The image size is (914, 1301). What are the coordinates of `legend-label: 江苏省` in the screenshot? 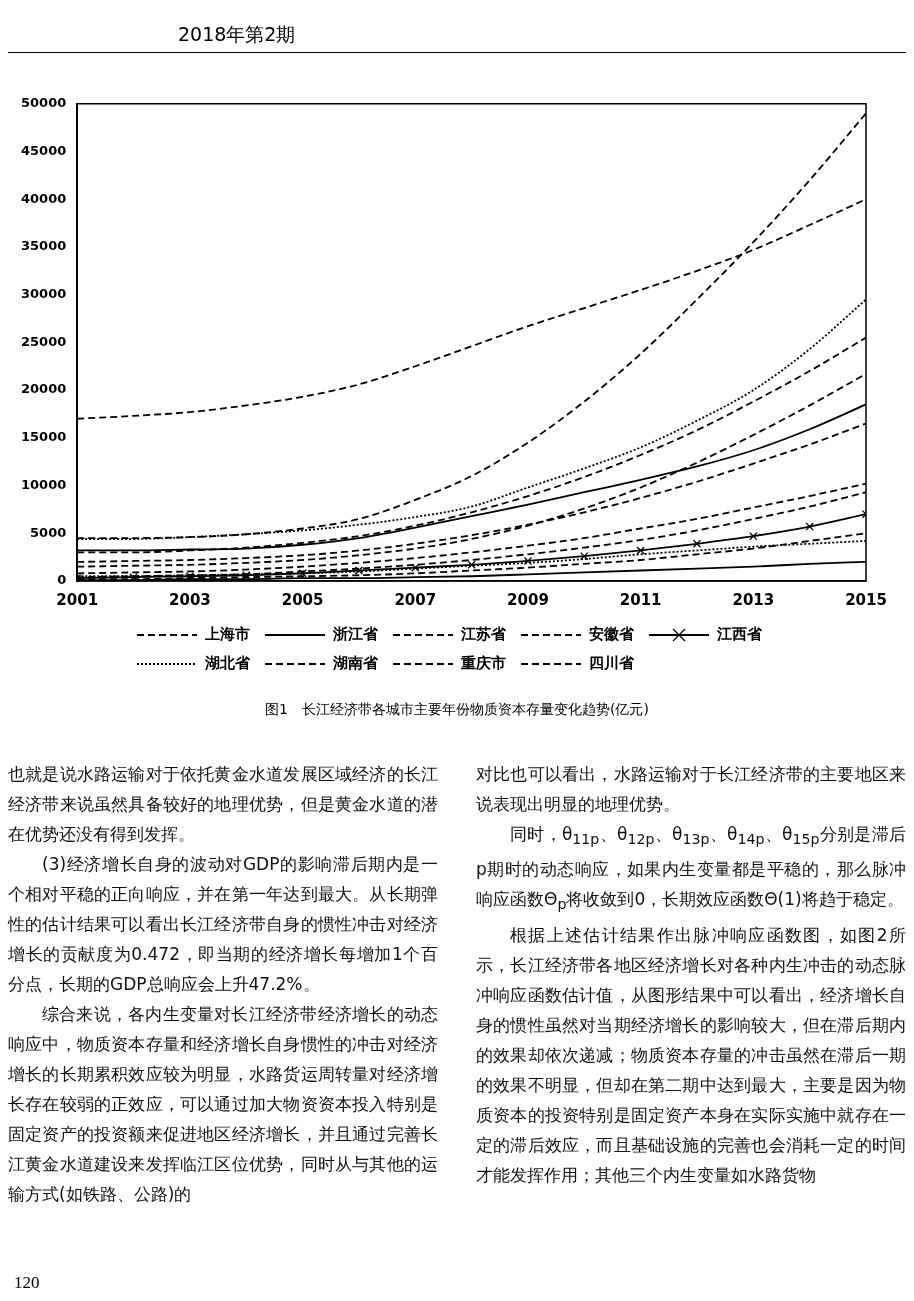 It's located at (483, 634).